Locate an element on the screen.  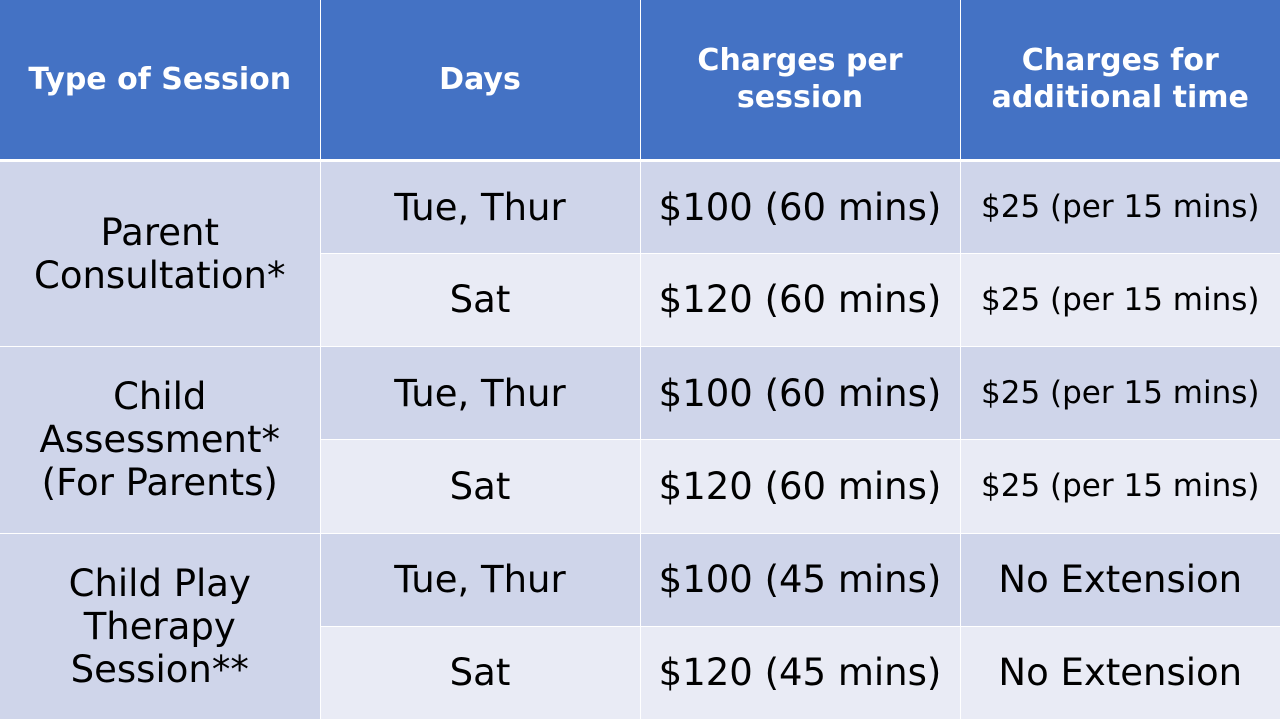
header-days: Days is located at coordinates (480, 81).